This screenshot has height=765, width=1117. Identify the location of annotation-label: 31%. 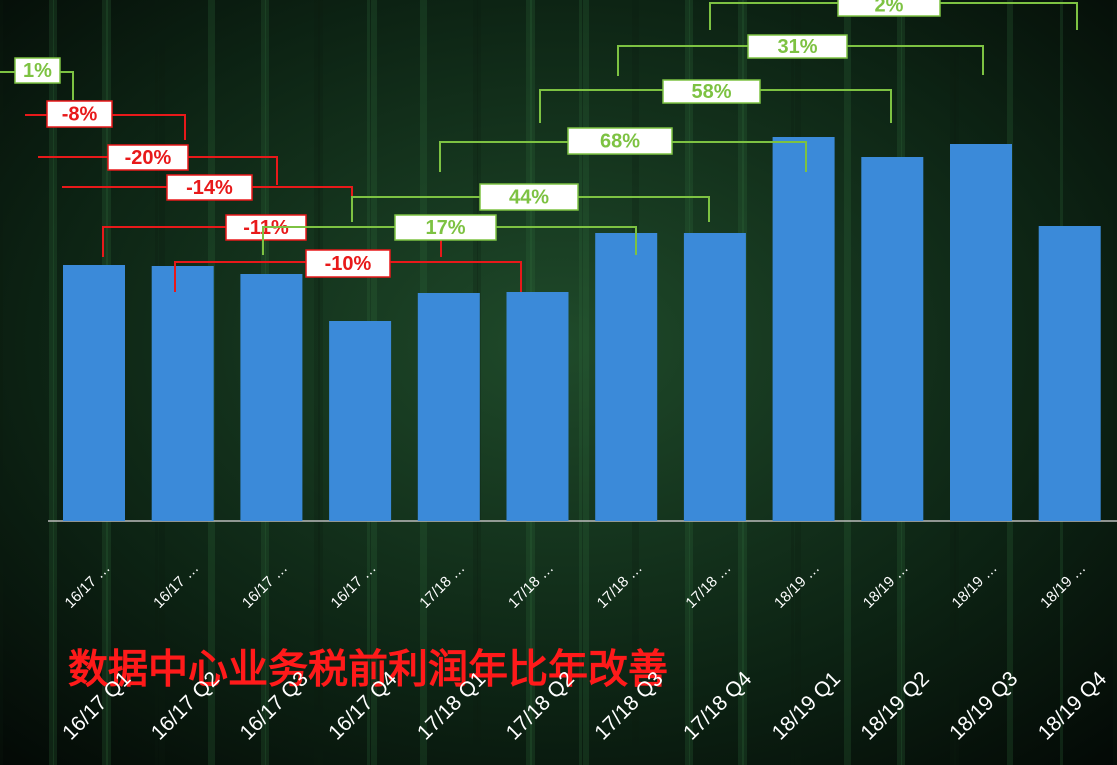
(797, 47).